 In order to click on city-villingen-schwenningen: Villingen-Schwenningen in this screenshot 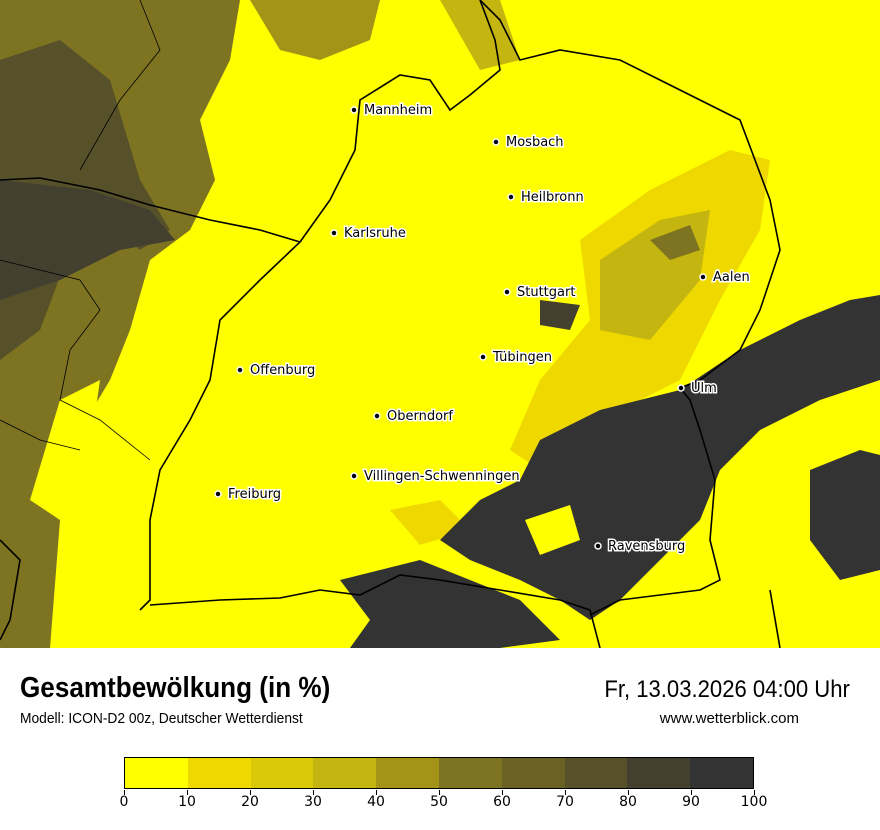, I will do `click(435, 477)`.